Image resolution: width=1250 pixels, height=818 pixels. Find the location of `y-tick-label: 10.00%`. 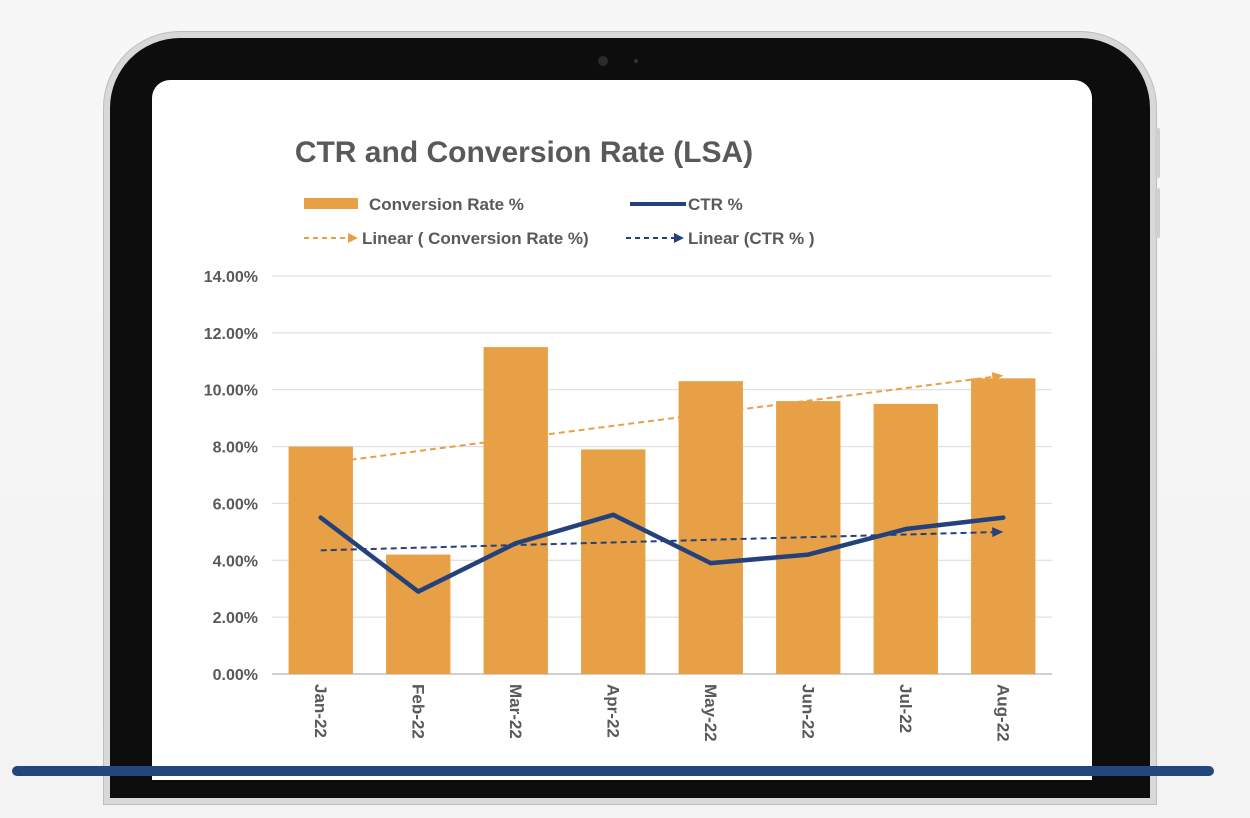

y-tick-label: 10.00% is located at coordinates (231, 391).